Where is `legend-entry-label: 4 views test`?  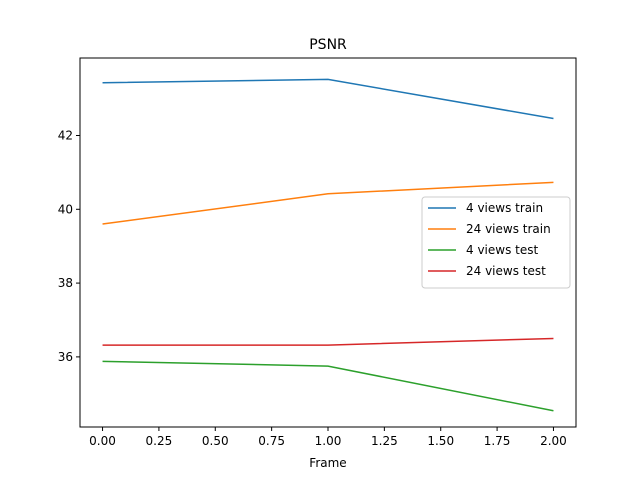 legend-entry-label: 4 views test is located at coordinates (502, 250).